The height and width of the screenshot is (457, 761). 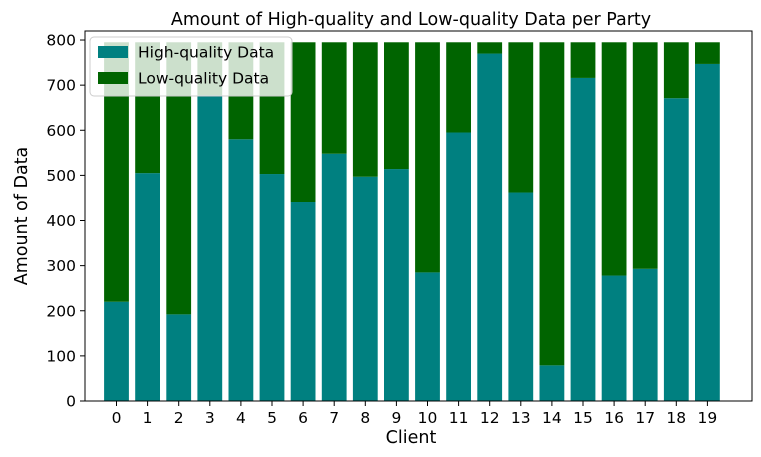 I want to click on x-tick-label: 6, so click(x=303, y=418).